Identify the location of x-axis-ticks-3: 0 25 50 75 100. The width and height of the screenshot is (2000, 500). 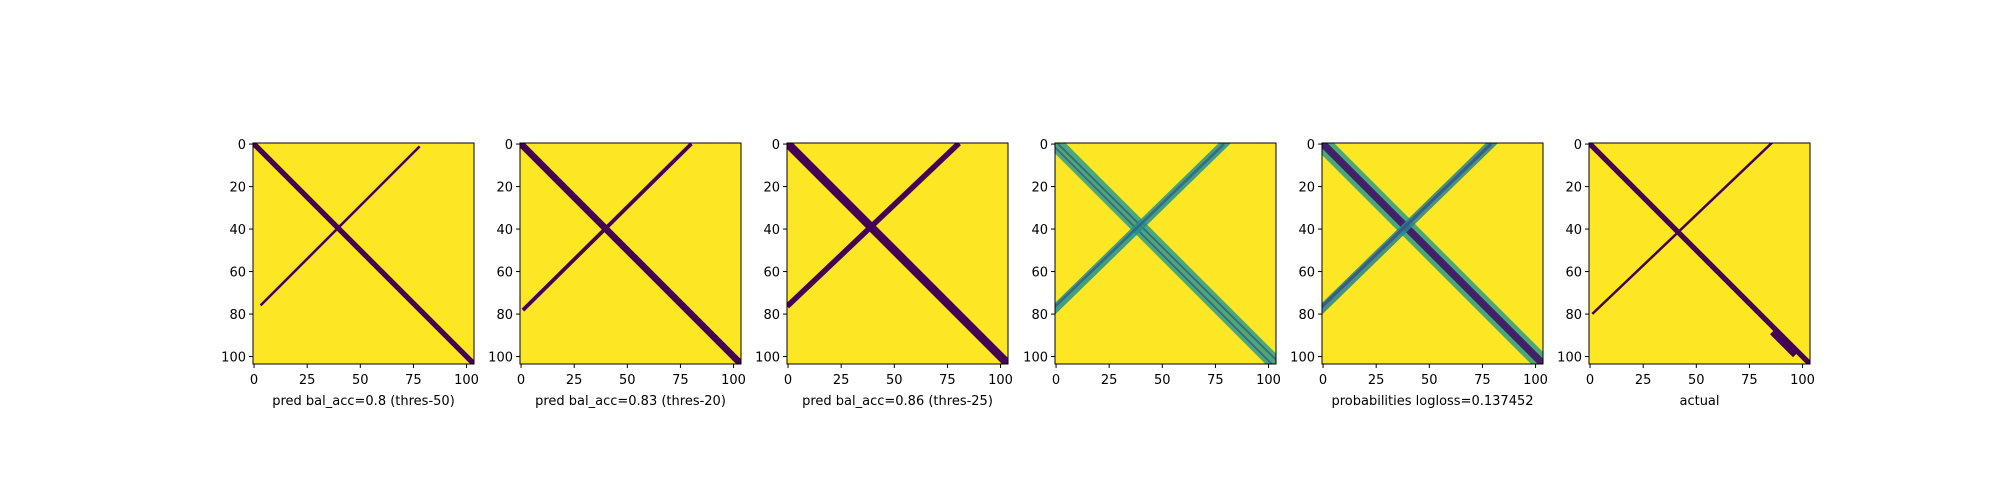
(898, 376).